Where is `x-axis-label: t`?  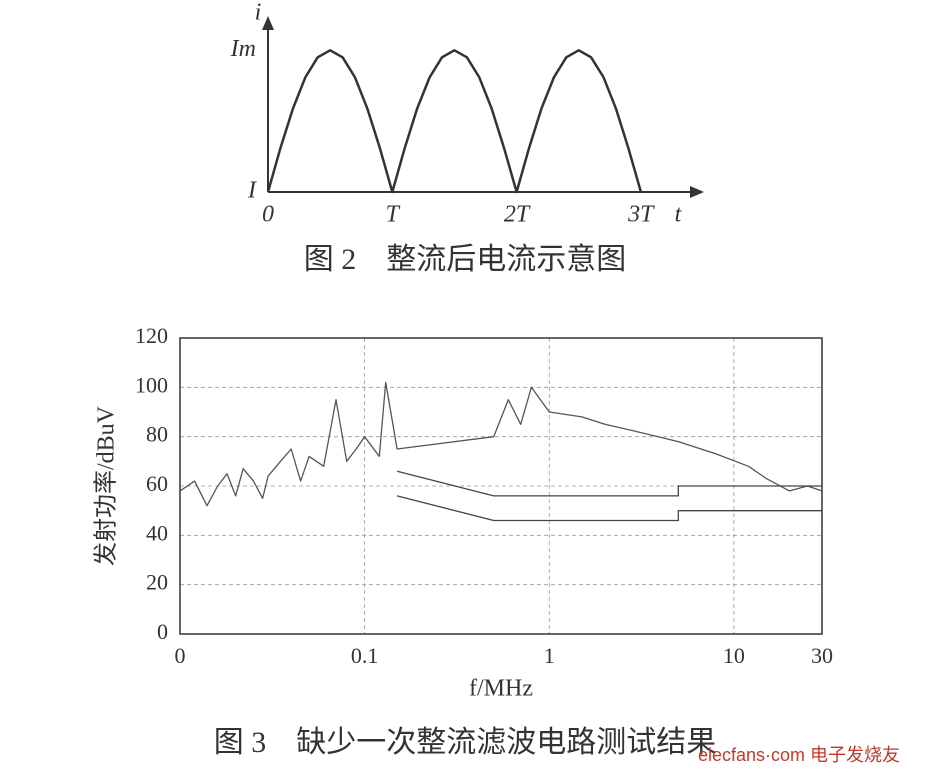
x-axis-label: t is located at coordinates (679, 215).